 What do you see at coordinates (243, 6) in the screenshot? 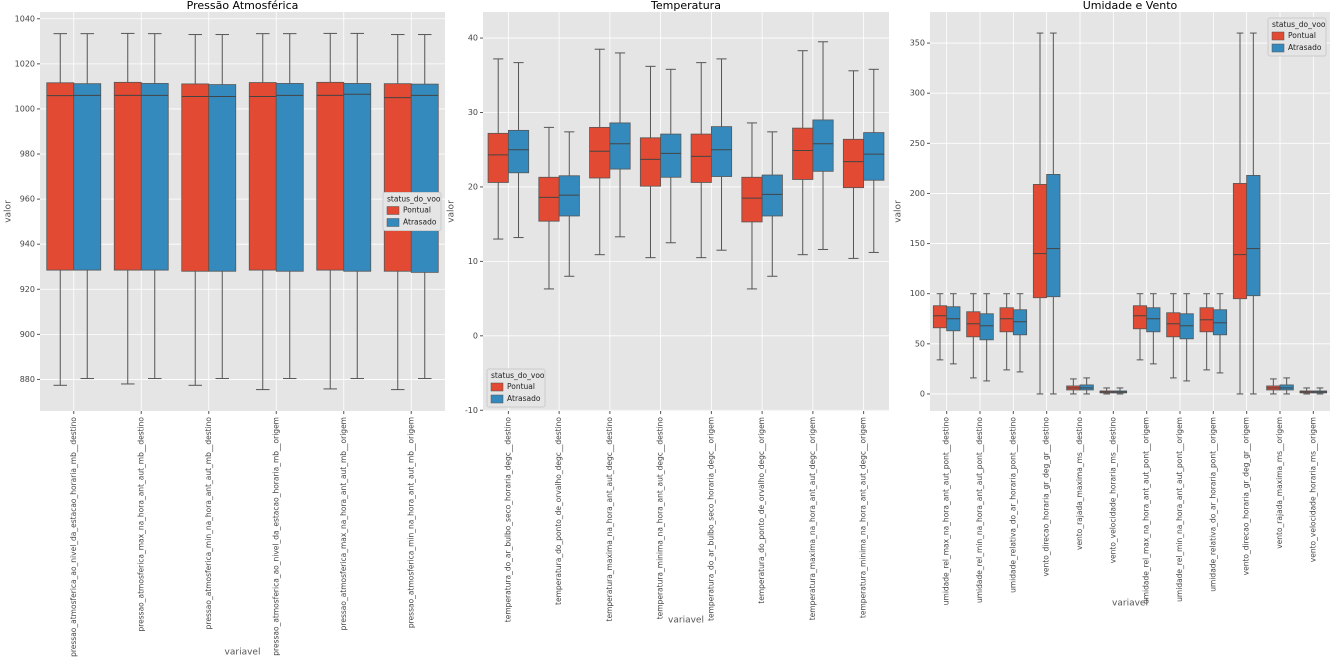
I see `chart-title: Pressão Atmosférica` at bounding box center [243, 6].